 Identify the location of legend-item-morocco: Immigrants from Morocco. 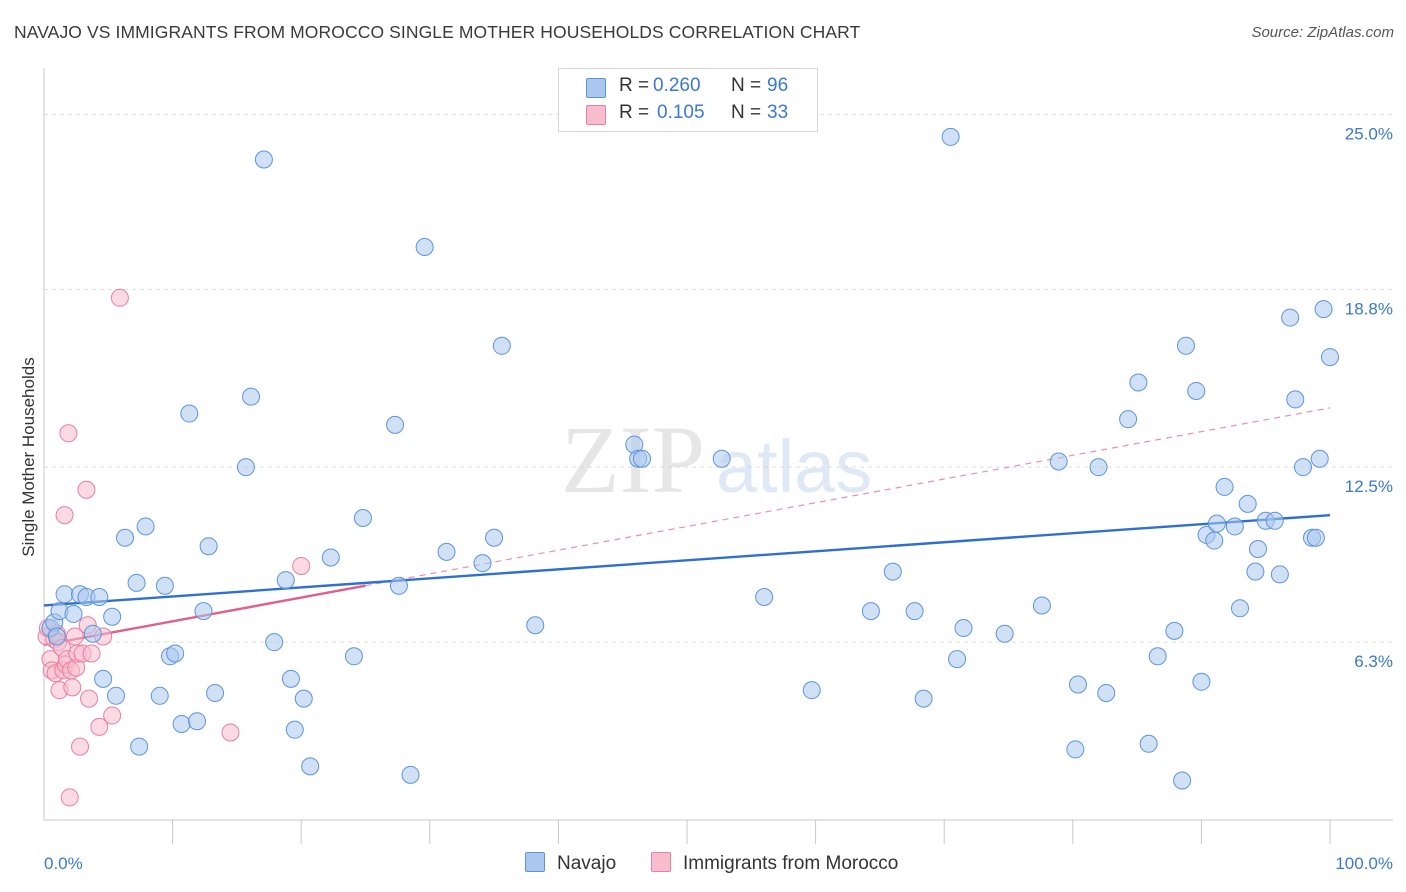
(774, 863).